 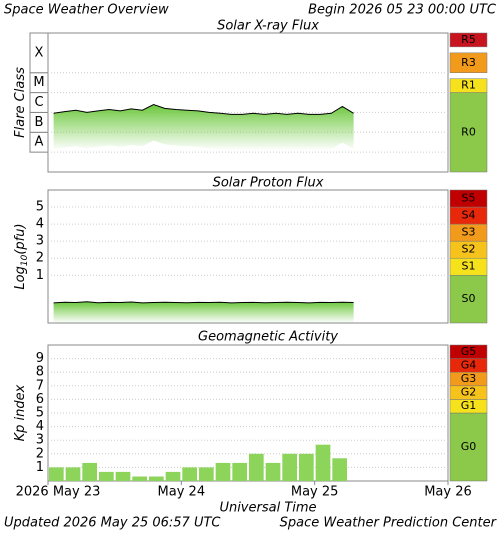 What do you see at coordinates (38, 82) in the screenshot?
I see `class-label: M` at bounding box center [38, 82].